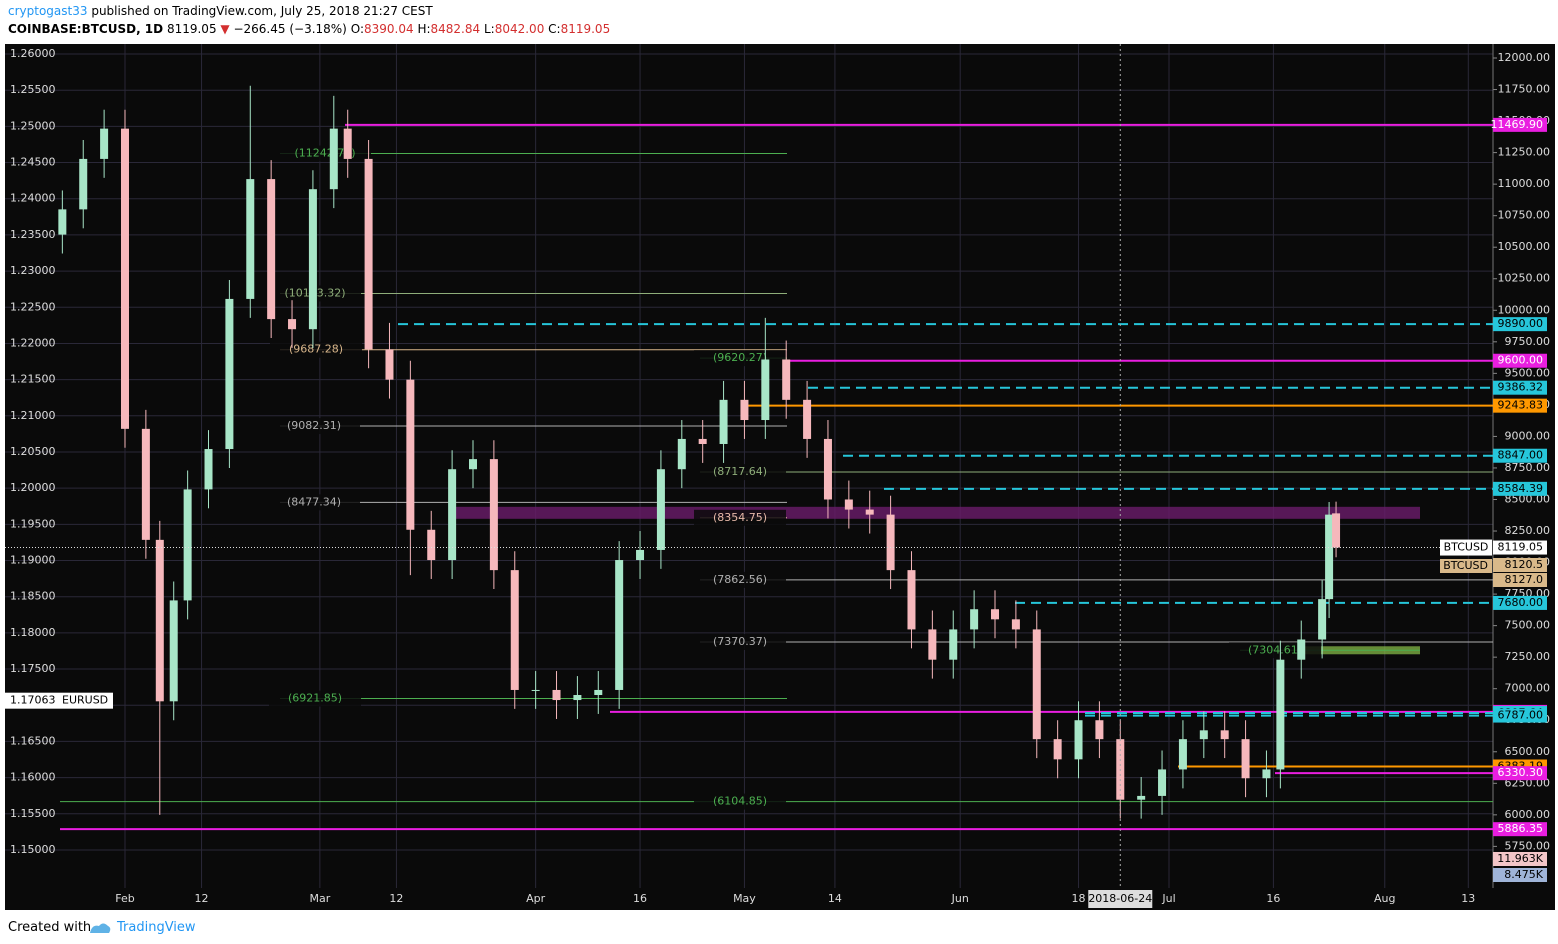  I want to click on y-tick-label: 11250.00, so click(1524, 152).